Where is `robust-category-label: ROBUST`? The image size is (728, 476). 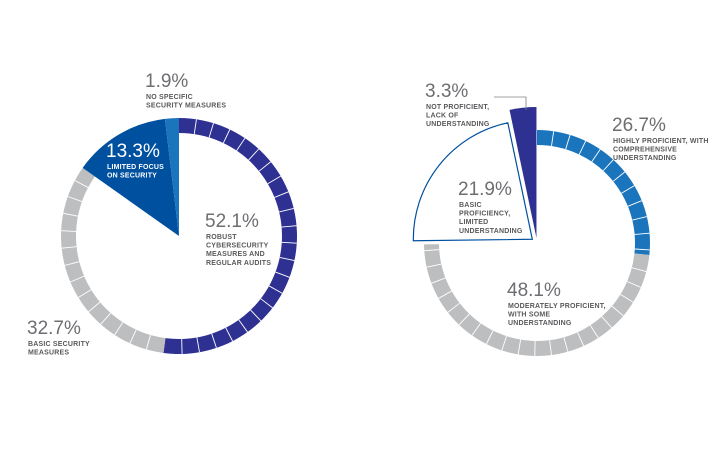
robust-category-label: ROBUST is located at coordinates (221, 237).